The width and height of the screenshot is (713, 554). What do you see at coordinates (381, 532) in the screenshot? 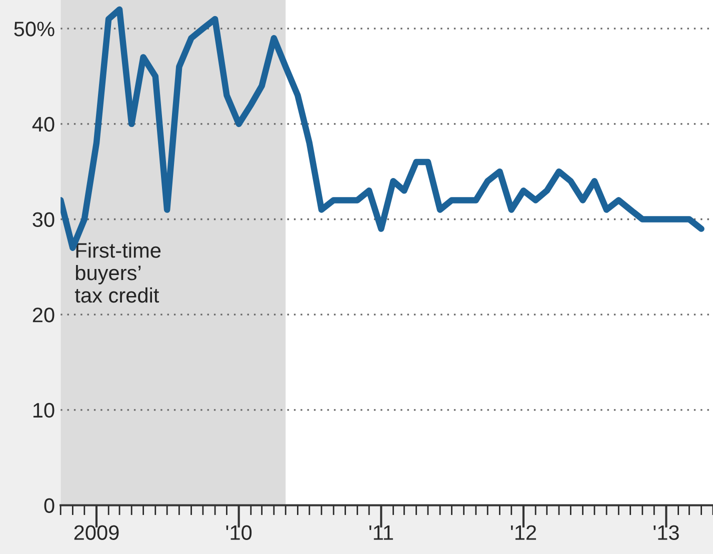
I see `x-tick-label: '11` at bounding box center [381, 532].